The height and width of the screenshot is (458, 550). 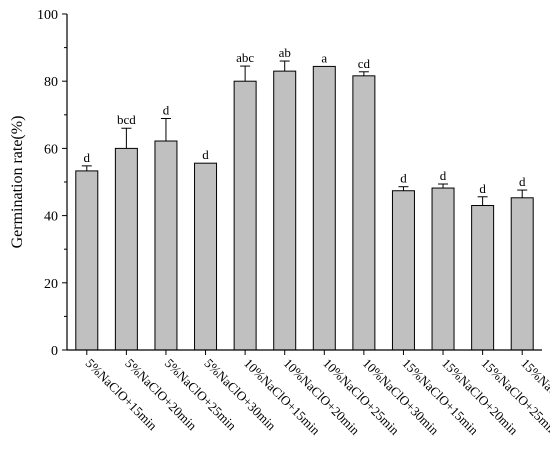 I want to click on y-ticks-group: 0 20 40 60 80 100, so click(x=52, y=183).